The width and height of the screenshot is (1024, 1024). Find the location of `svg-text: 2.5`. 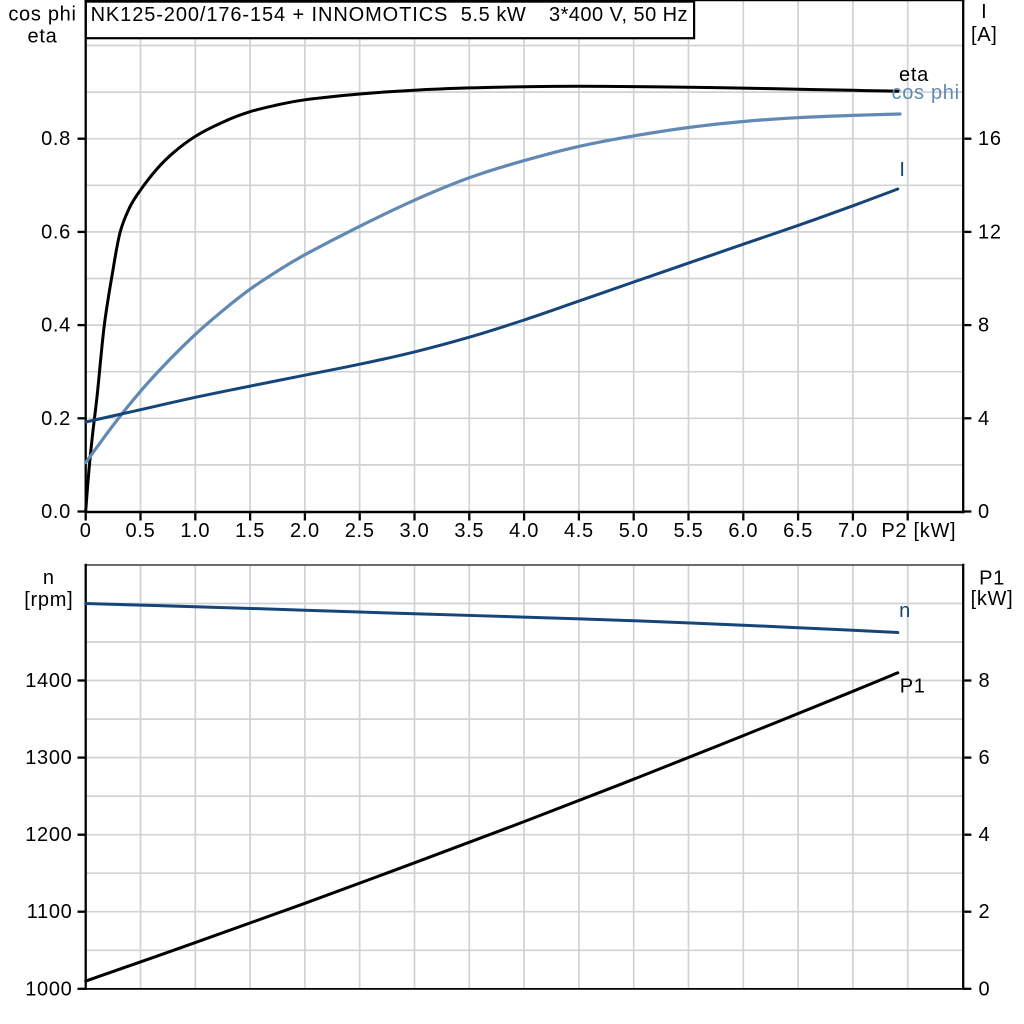

svg-text: 2.5 is located at coordinates (360, 531).